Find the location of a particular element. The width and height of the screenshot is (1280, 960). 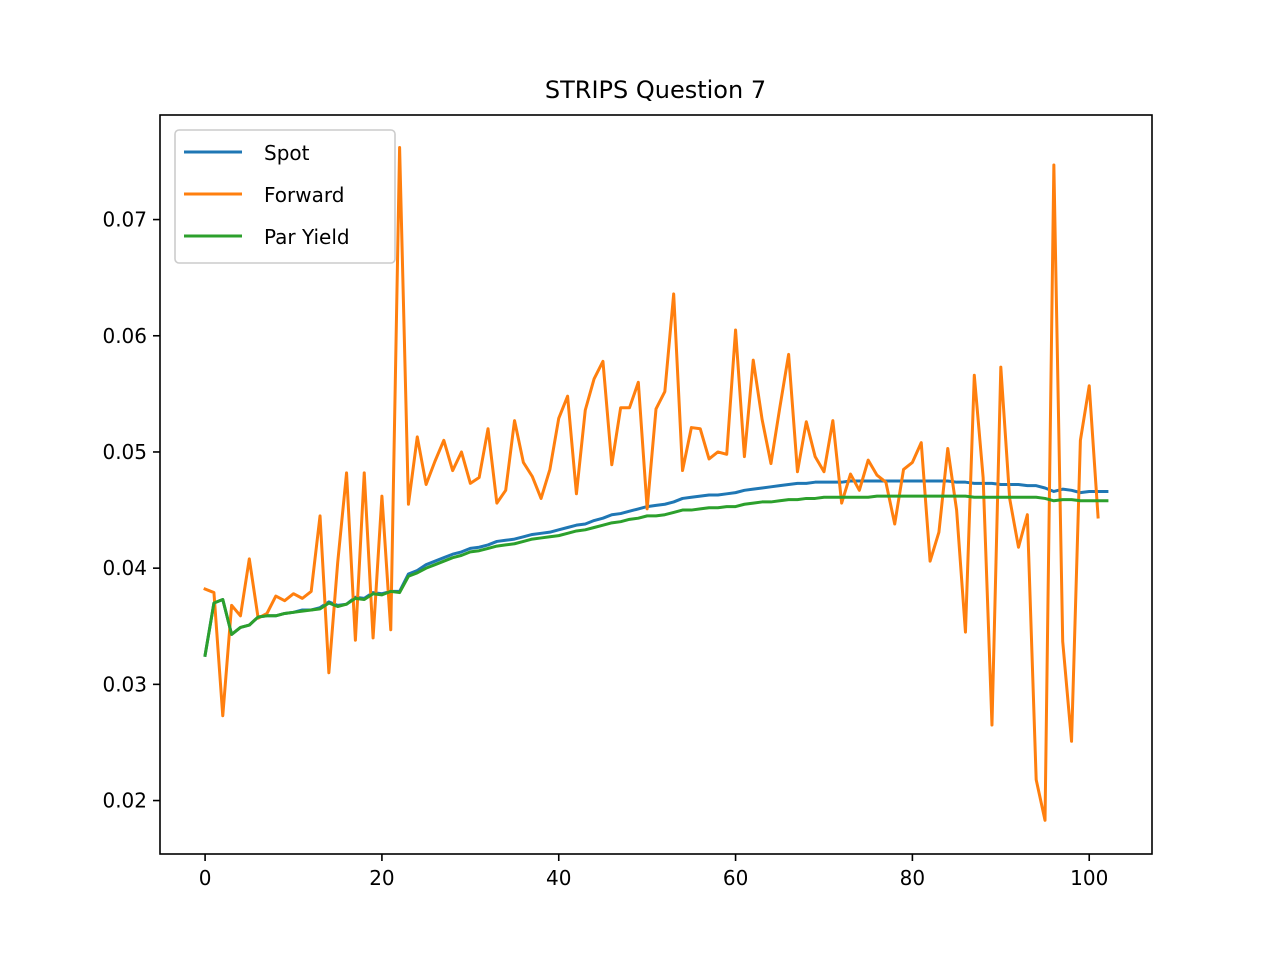

series-line-par-yield is located at coordinates (656, 576).